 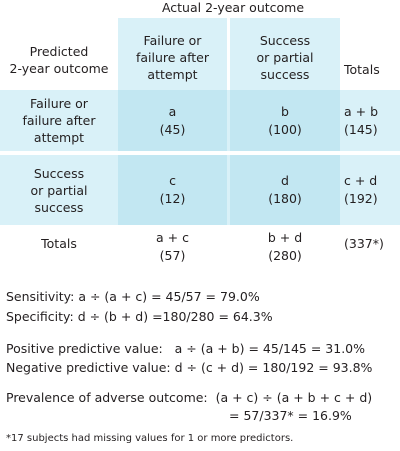 I want to click on row-total-failure-formula: a + b, so click(x=361, y=111).